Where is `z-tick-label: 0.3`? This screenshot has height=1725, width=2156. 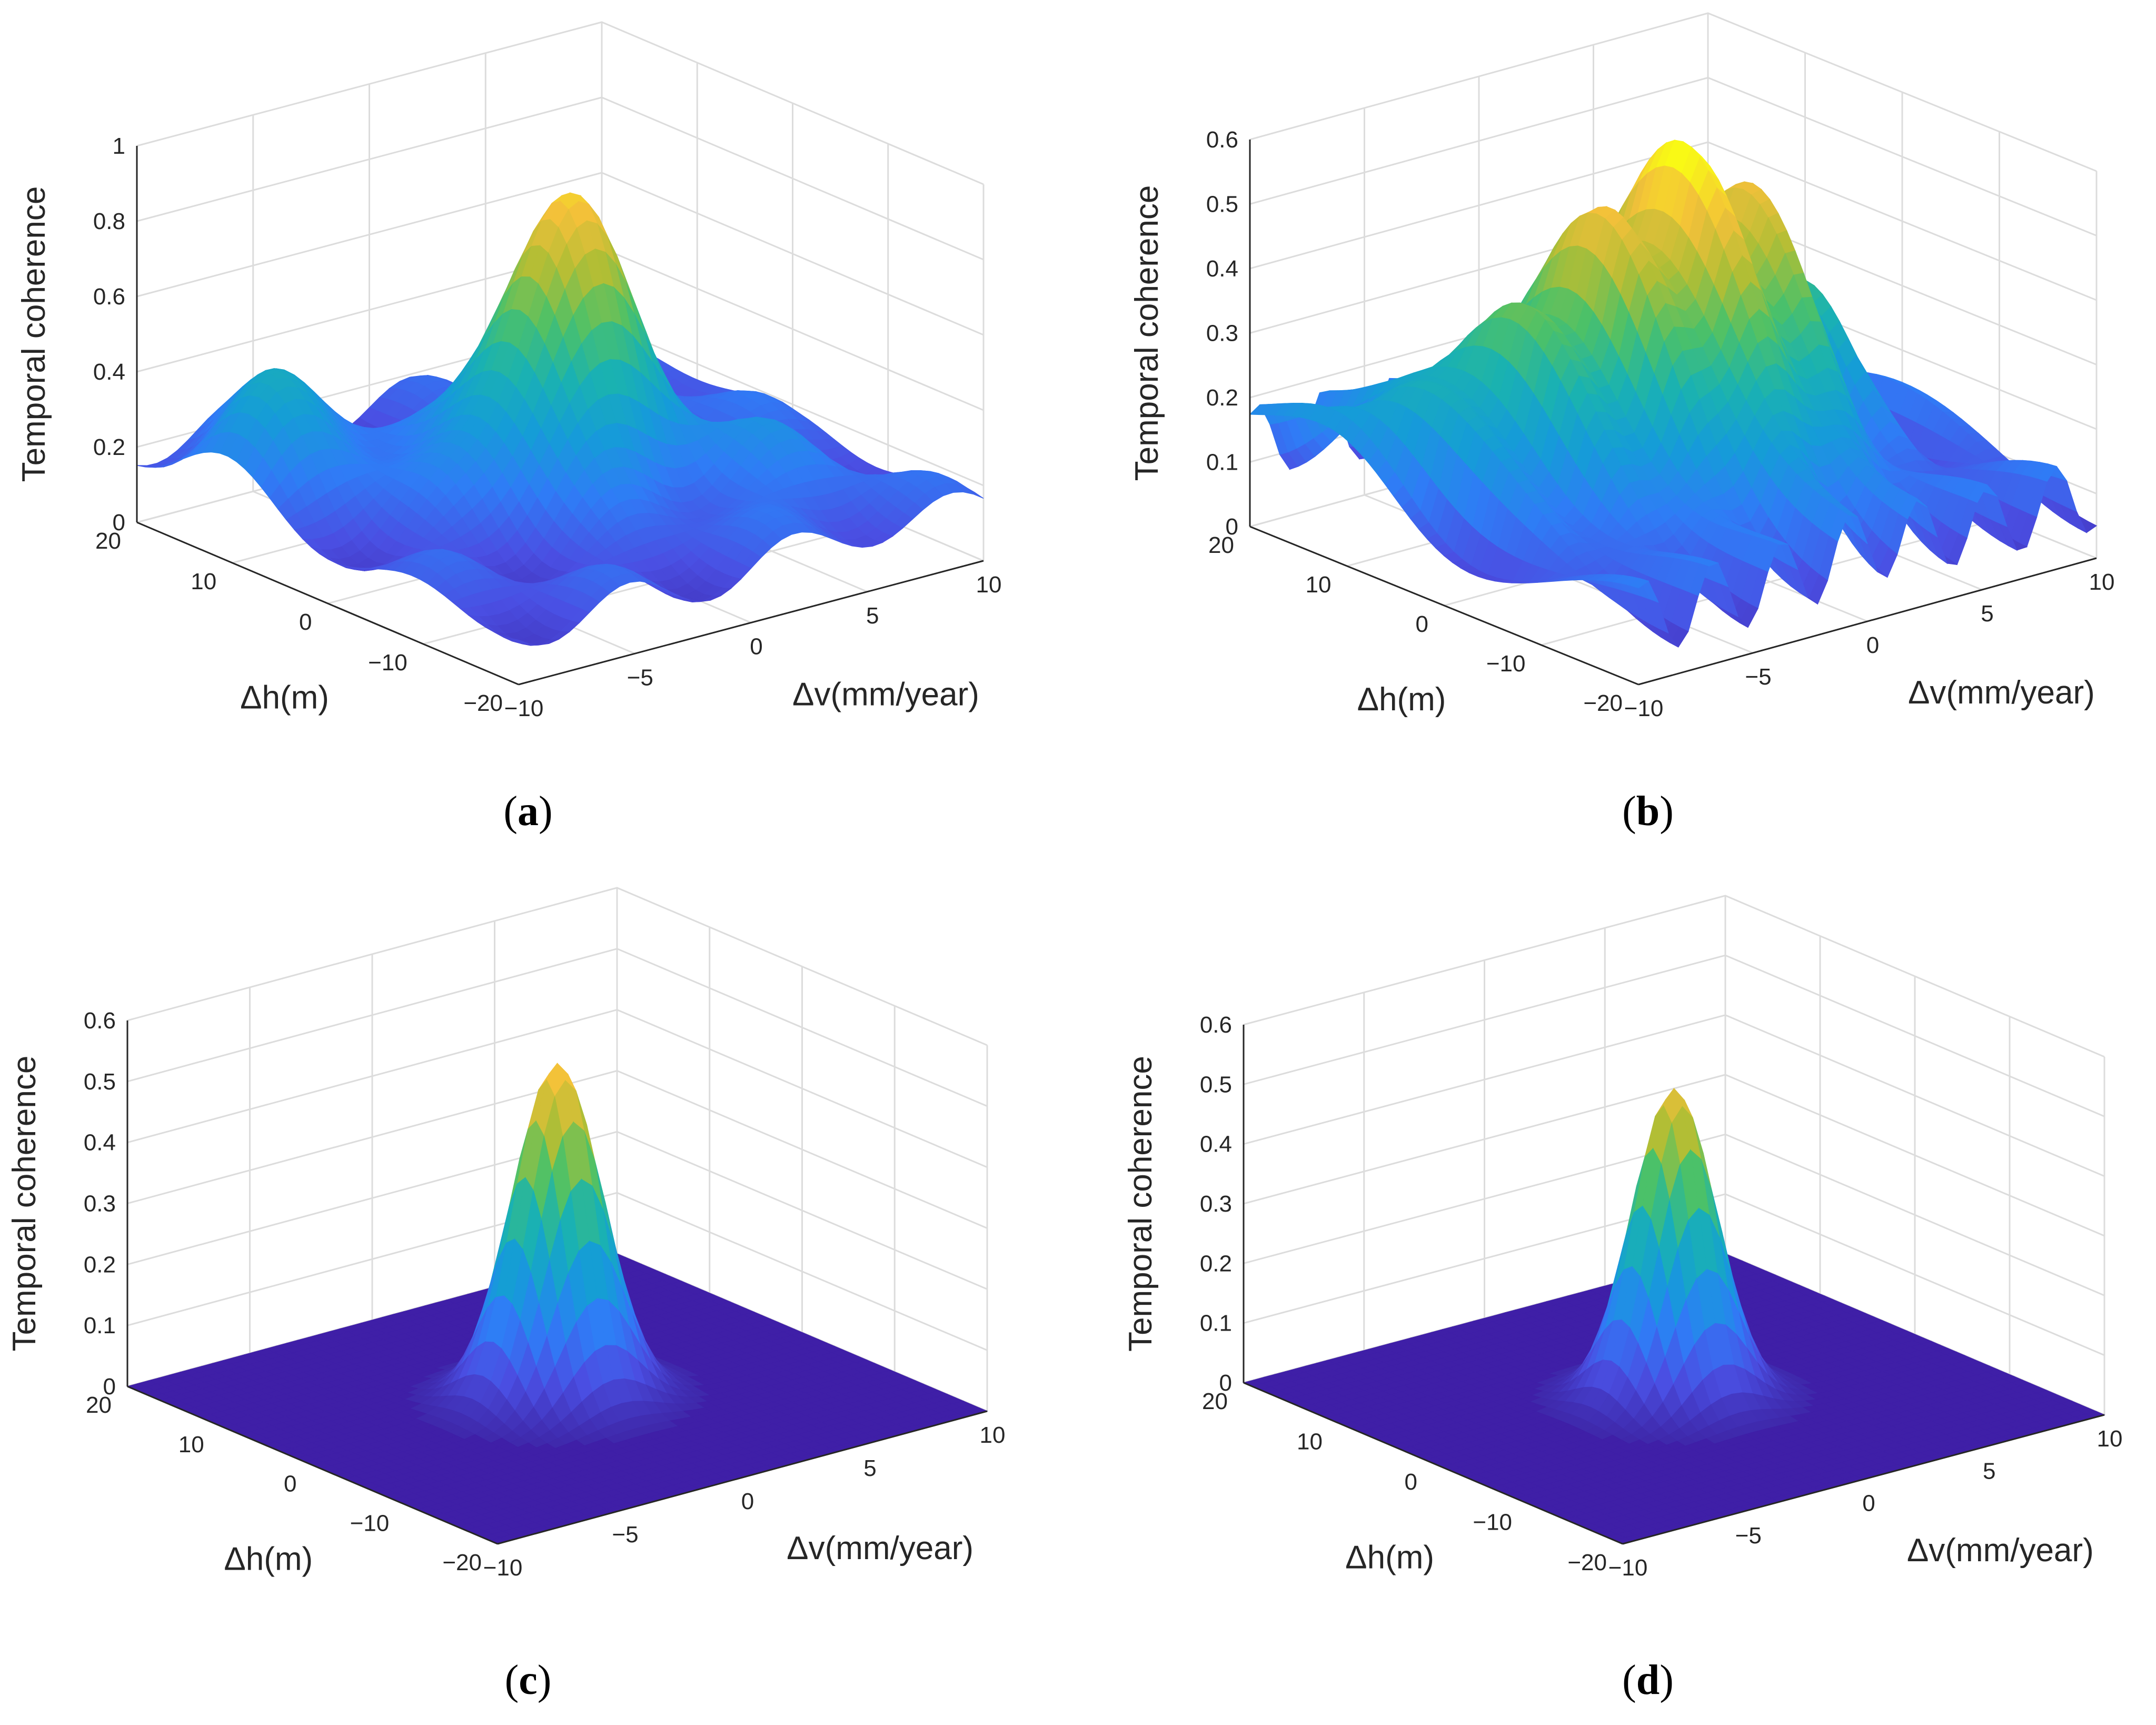 z-tick-label: 0.3 is located at coordinates (1222, 333).